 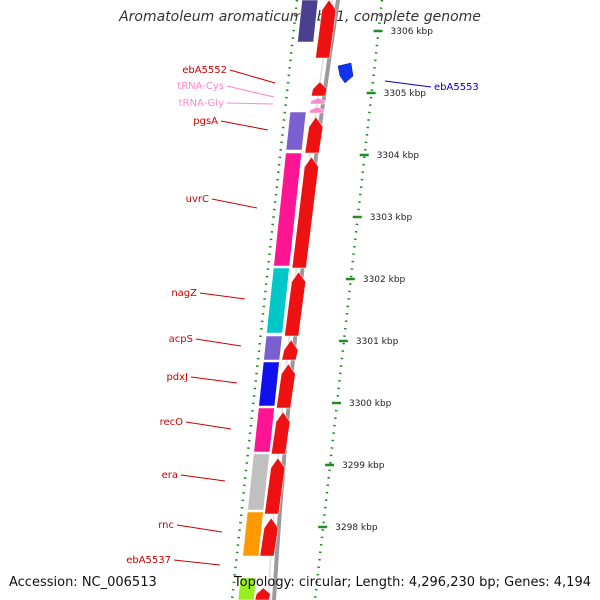 What do you see at coordinates (166, 525) in the screenshot?
I see `gene-label: rnc` at bounding box center [166, 525].